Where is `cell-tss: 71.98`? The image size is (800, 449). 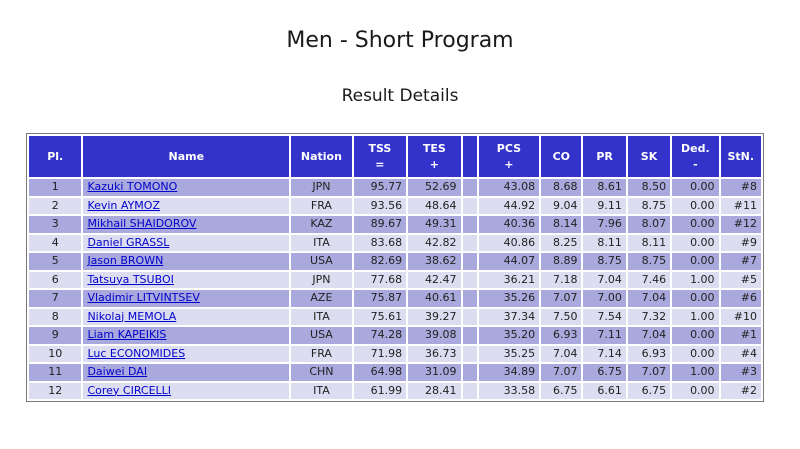 cell-tss: 71.98 is located at coordinates (380, 353).